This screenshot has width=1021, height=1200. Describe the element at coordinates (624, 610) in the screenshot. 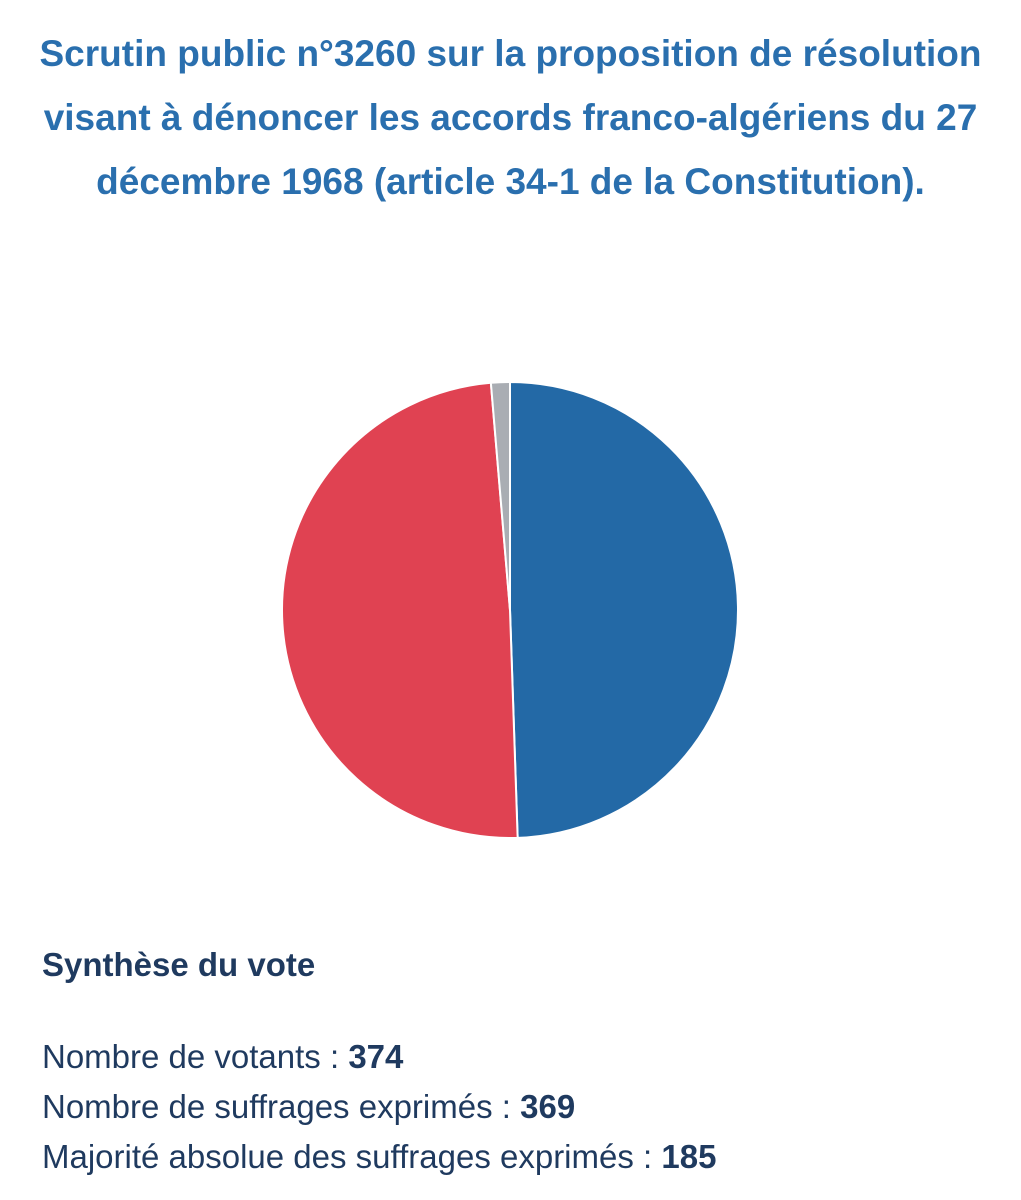

I see `pie-slice-pour` at that location.